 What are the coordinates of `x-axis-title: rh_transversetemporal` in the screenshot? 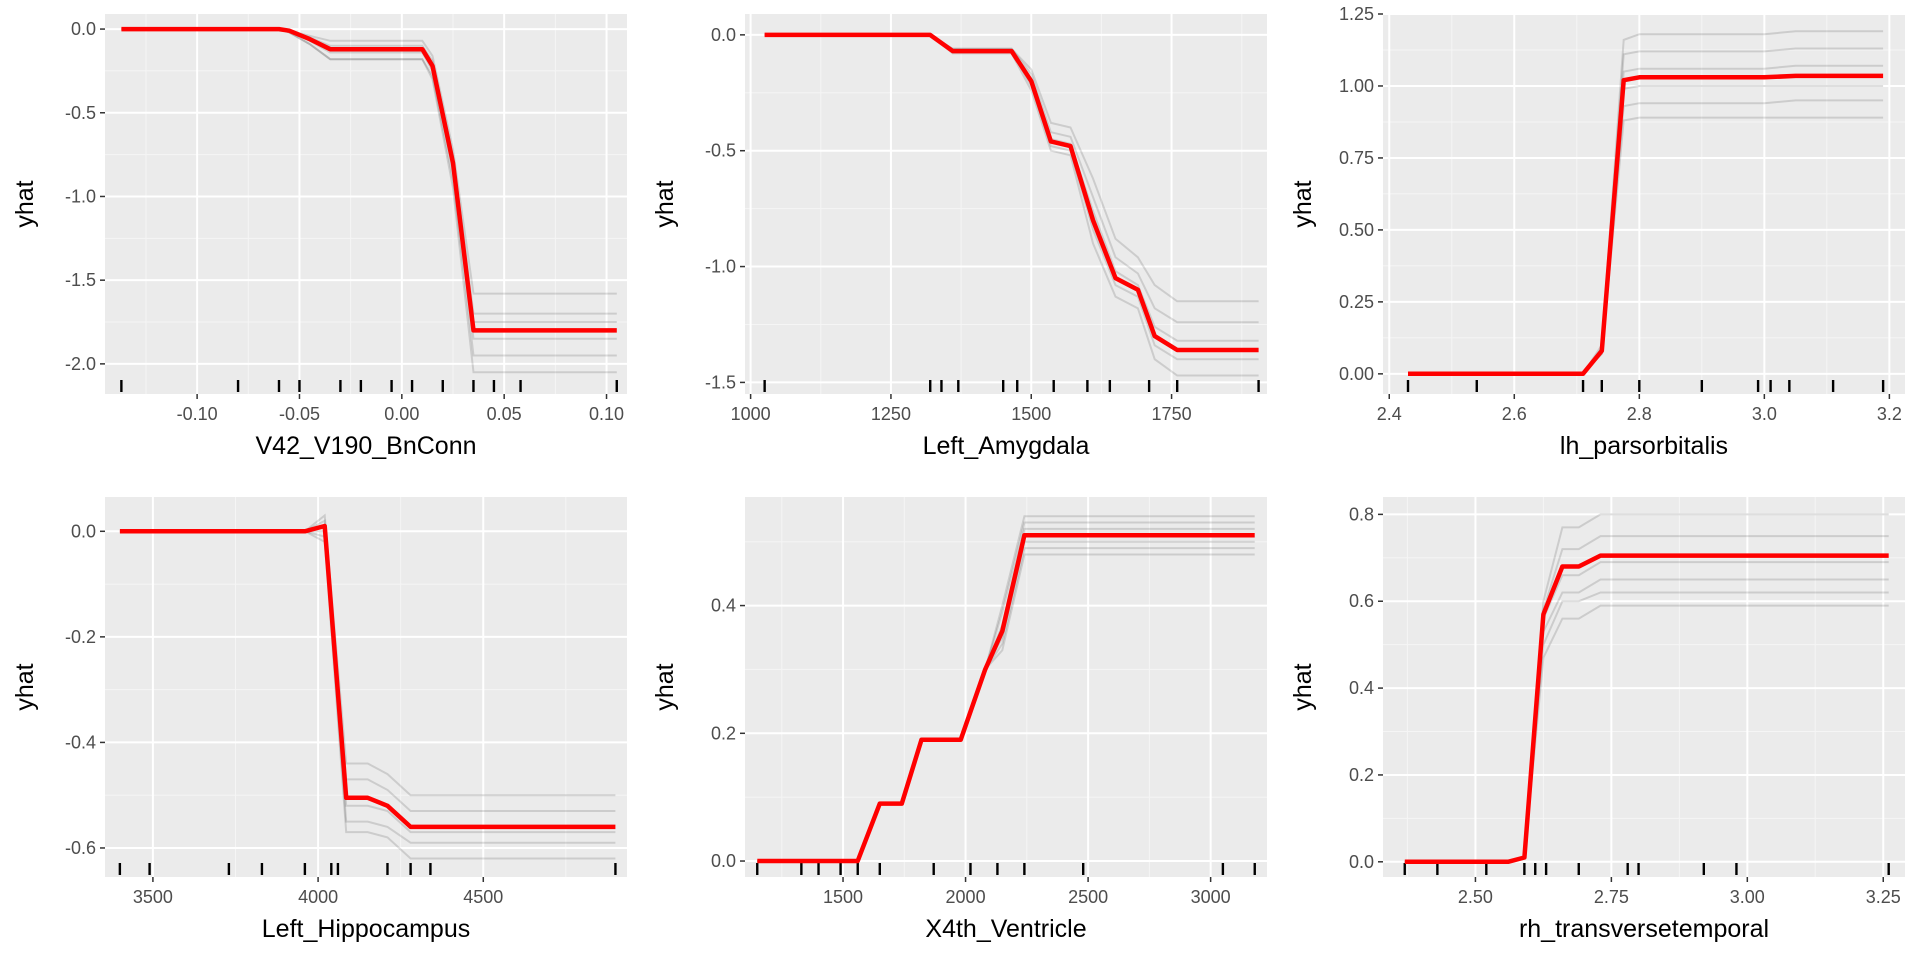 It's located at (1644, 929).